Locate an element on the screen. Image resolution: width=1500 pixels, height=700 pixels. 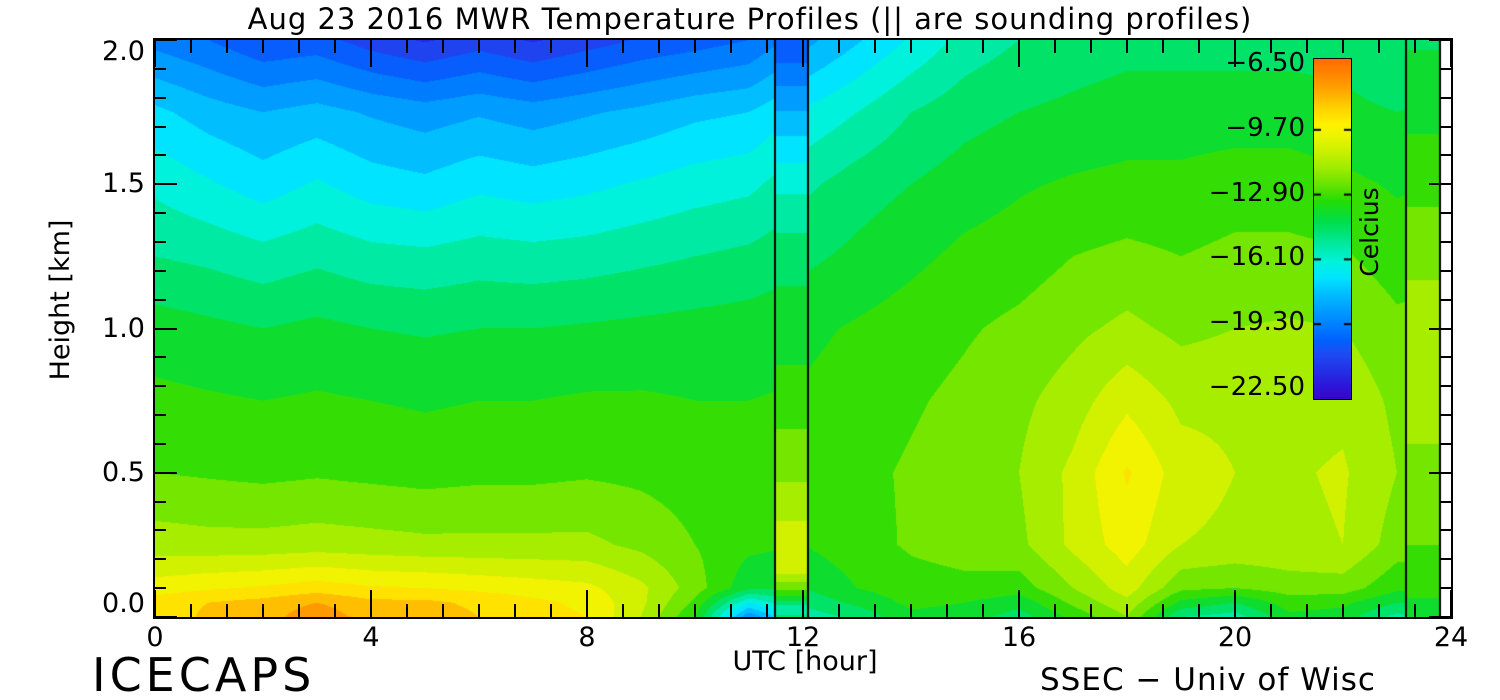
ssec-credit-label: SSEC − Univ of Wisc is located at coordinates (1208, 680).